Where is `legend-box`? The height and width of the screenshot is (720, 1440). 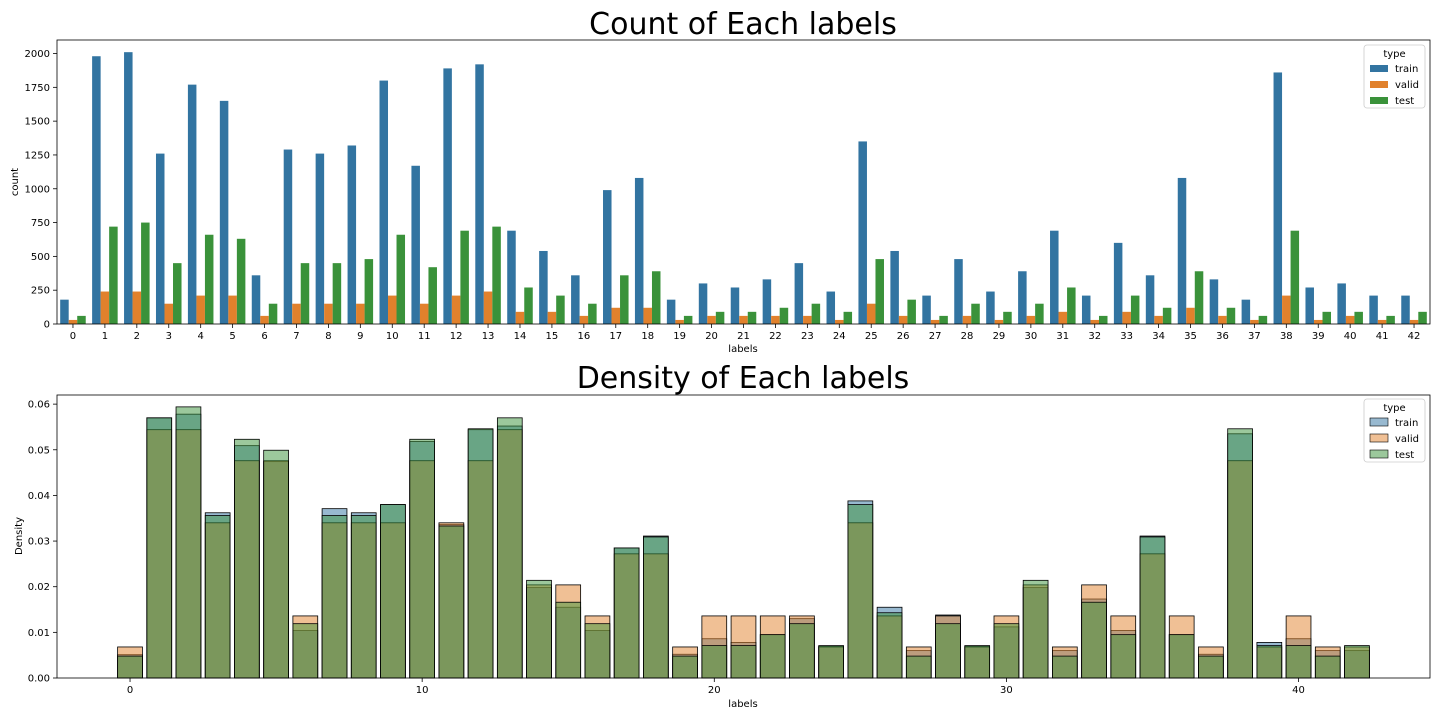
legend-box is located at coordinates (1394, 76).